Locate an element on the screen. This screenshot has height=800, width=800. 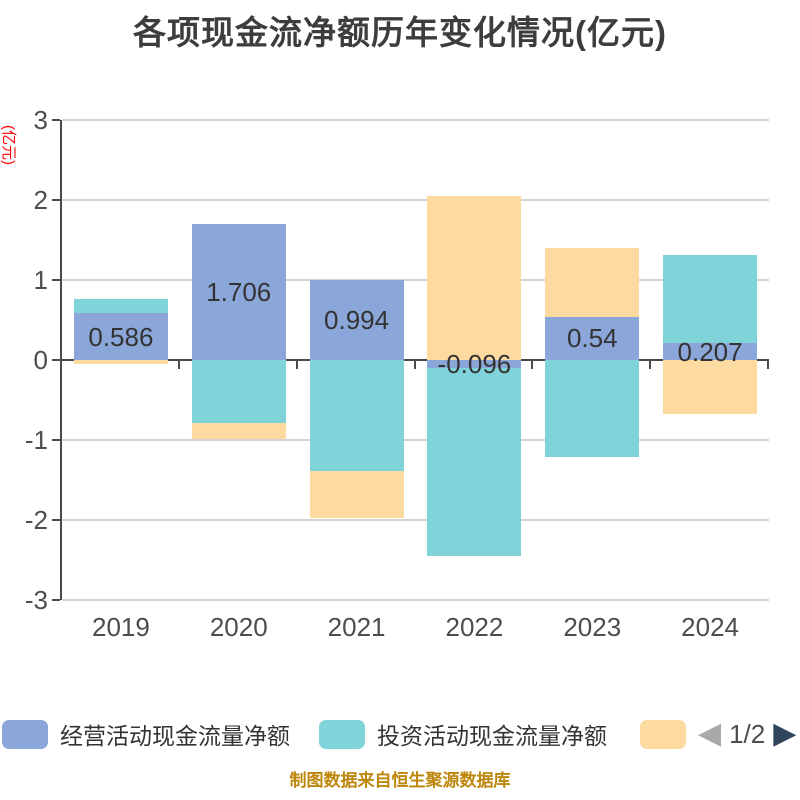
bar-value-label: 0.994 is located at coordinates (357, 320).